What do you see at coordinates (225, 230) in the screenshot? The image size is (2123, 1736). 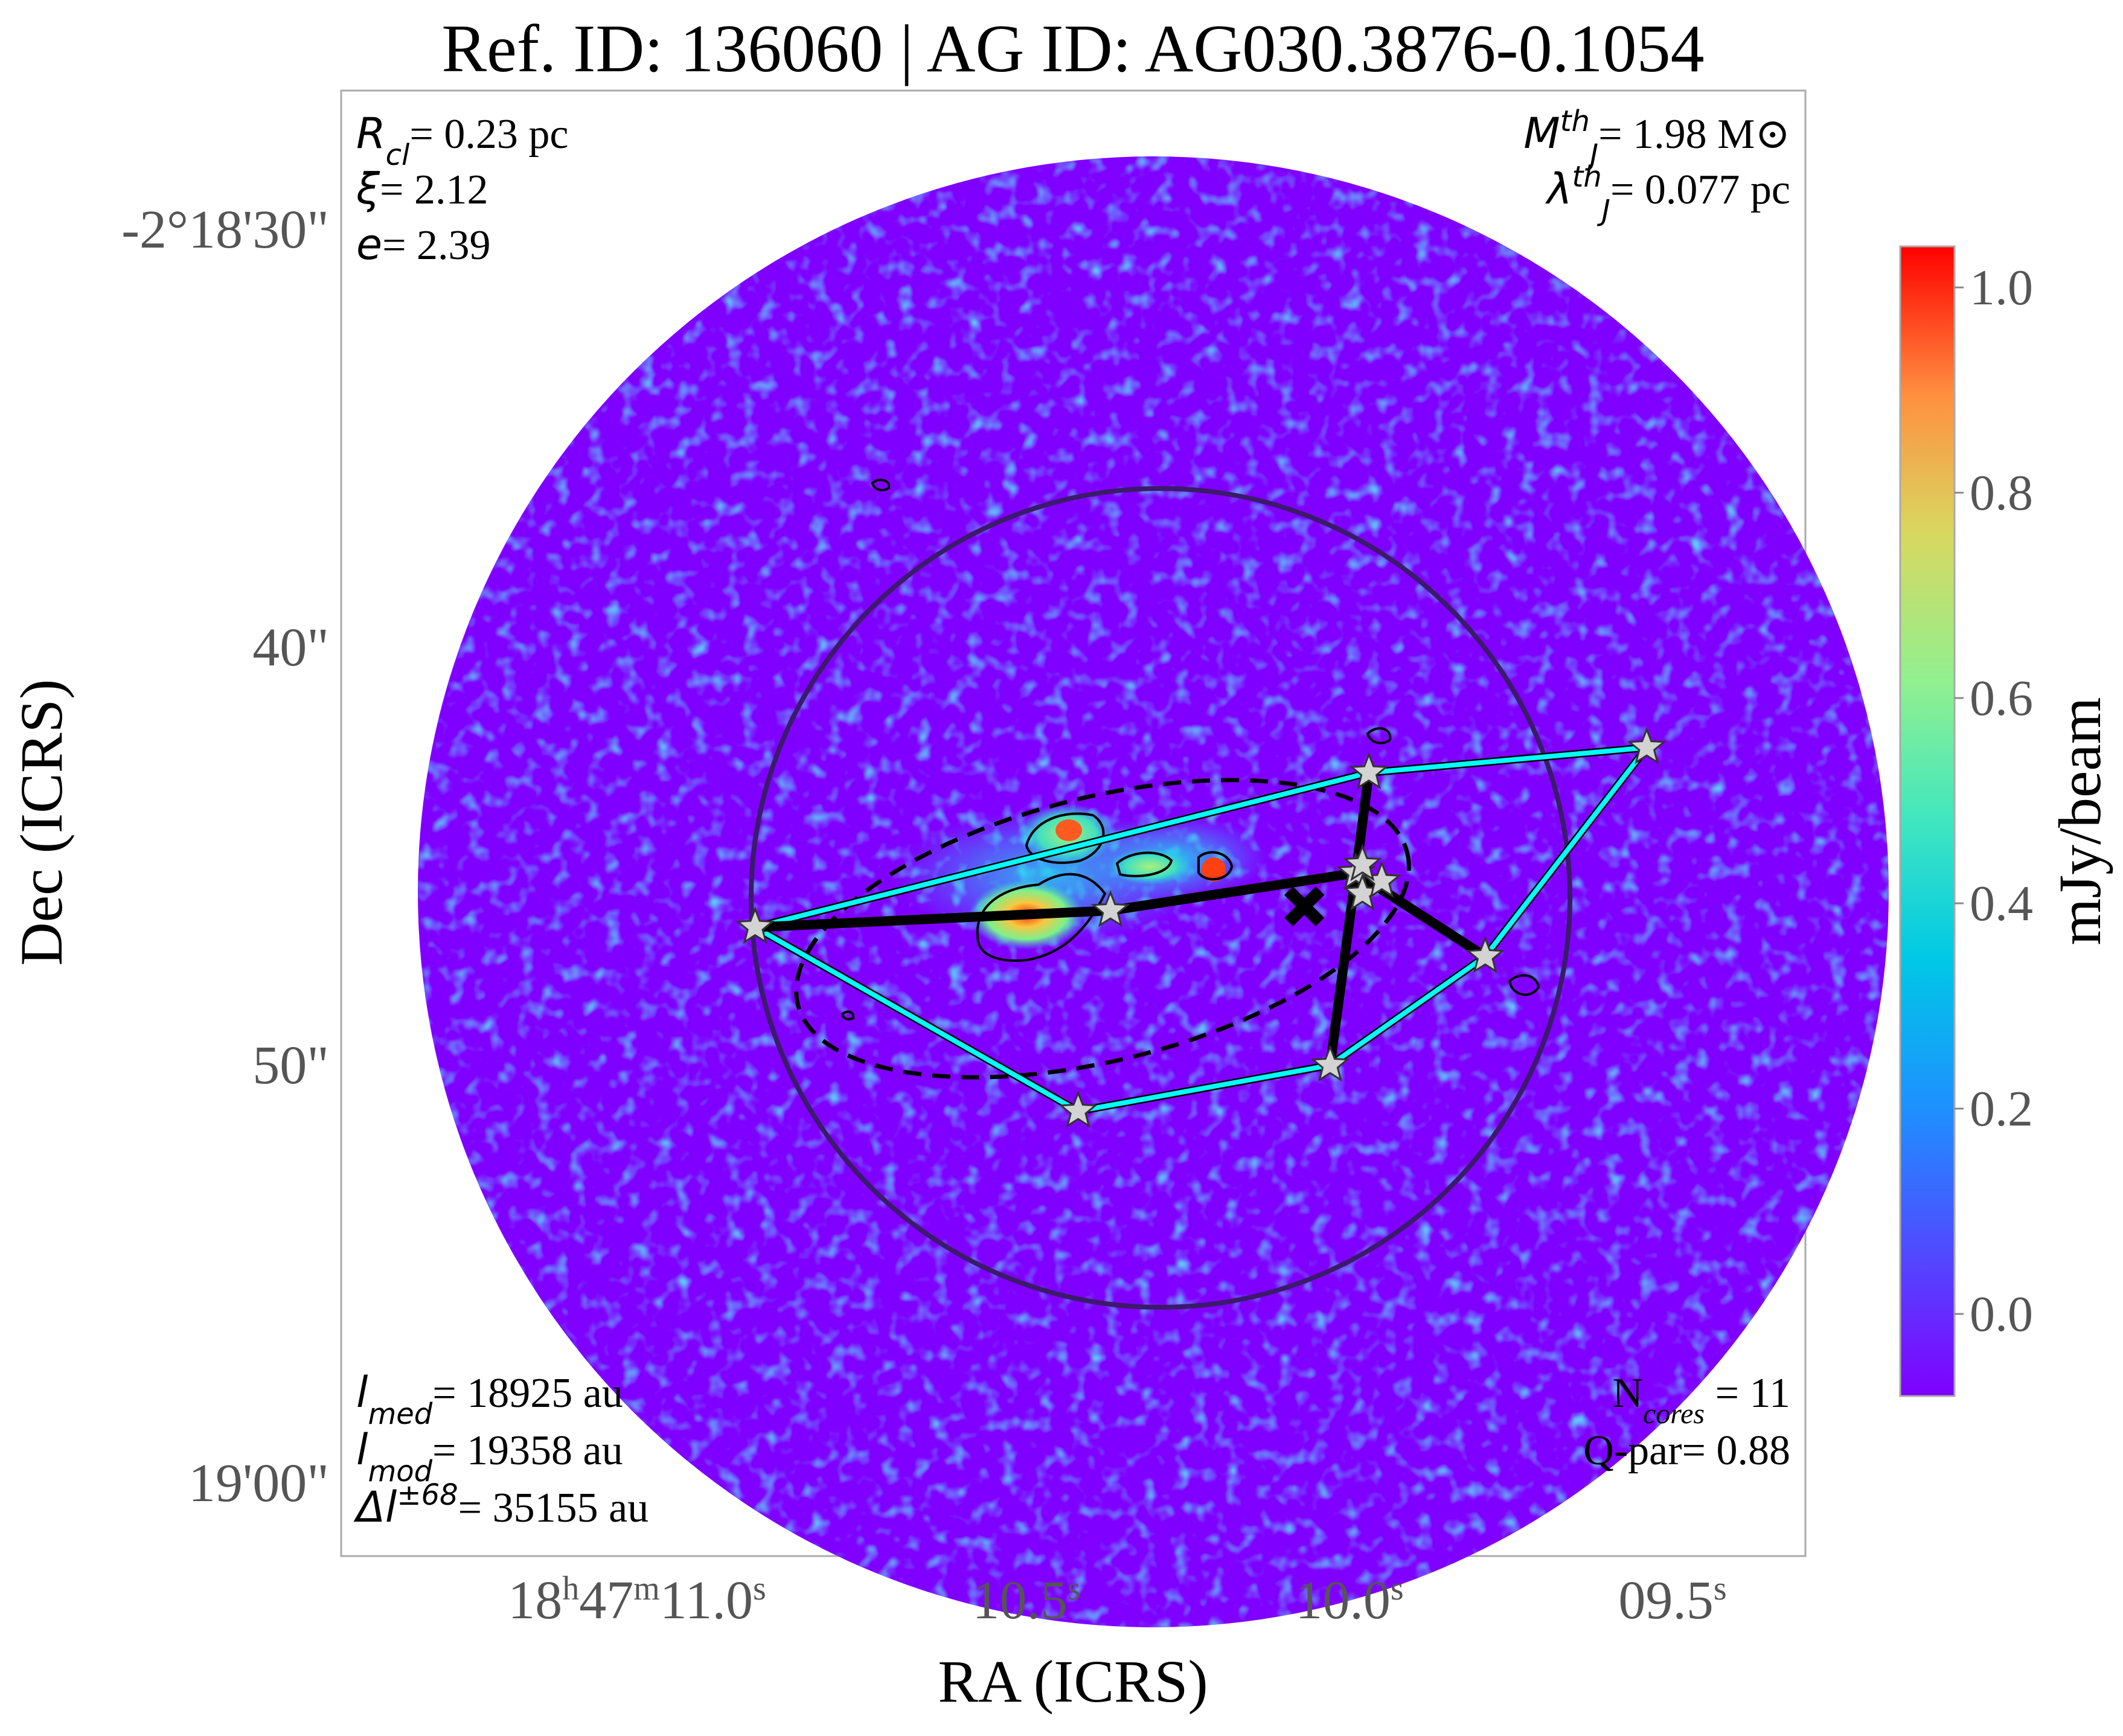 I see `y-tick-label: -2°18'30"` at bounding box center [225, 230].